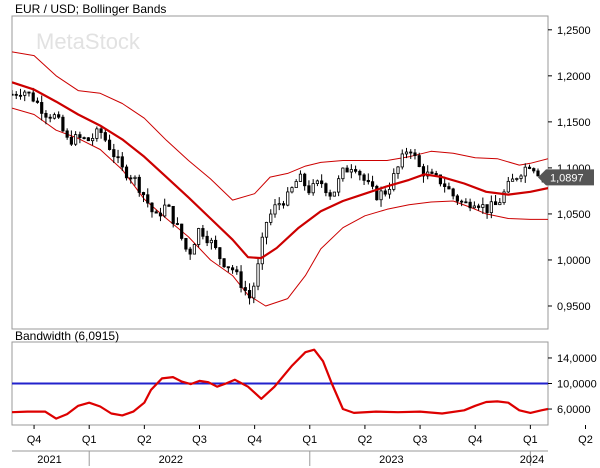 The image size is (600, 468). I want to click on bandwidth-chart-title: Bandwidth (6,0915), so click(67, 336).